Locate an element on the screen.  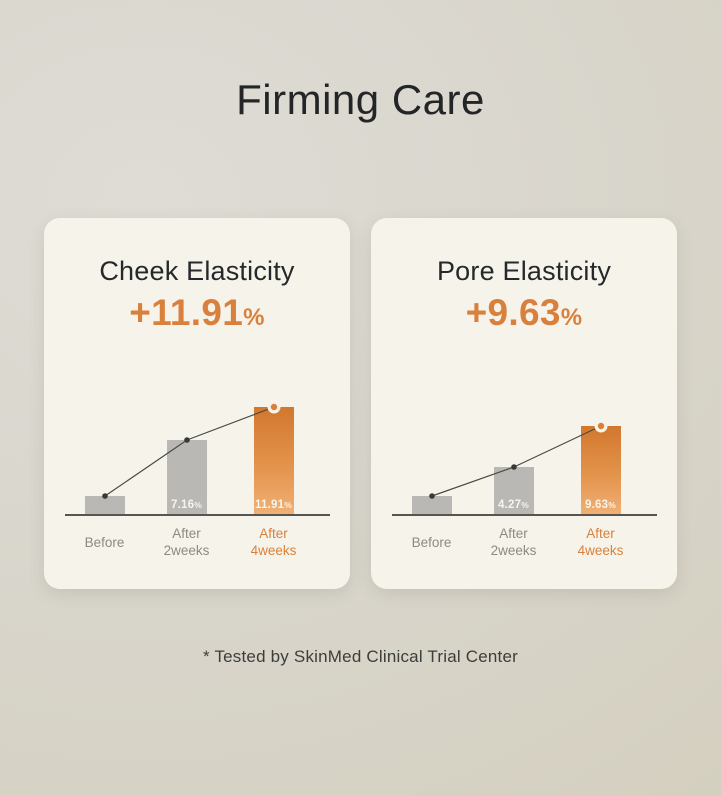
delta-value: +11.91% is located at coordinates (197, 315).